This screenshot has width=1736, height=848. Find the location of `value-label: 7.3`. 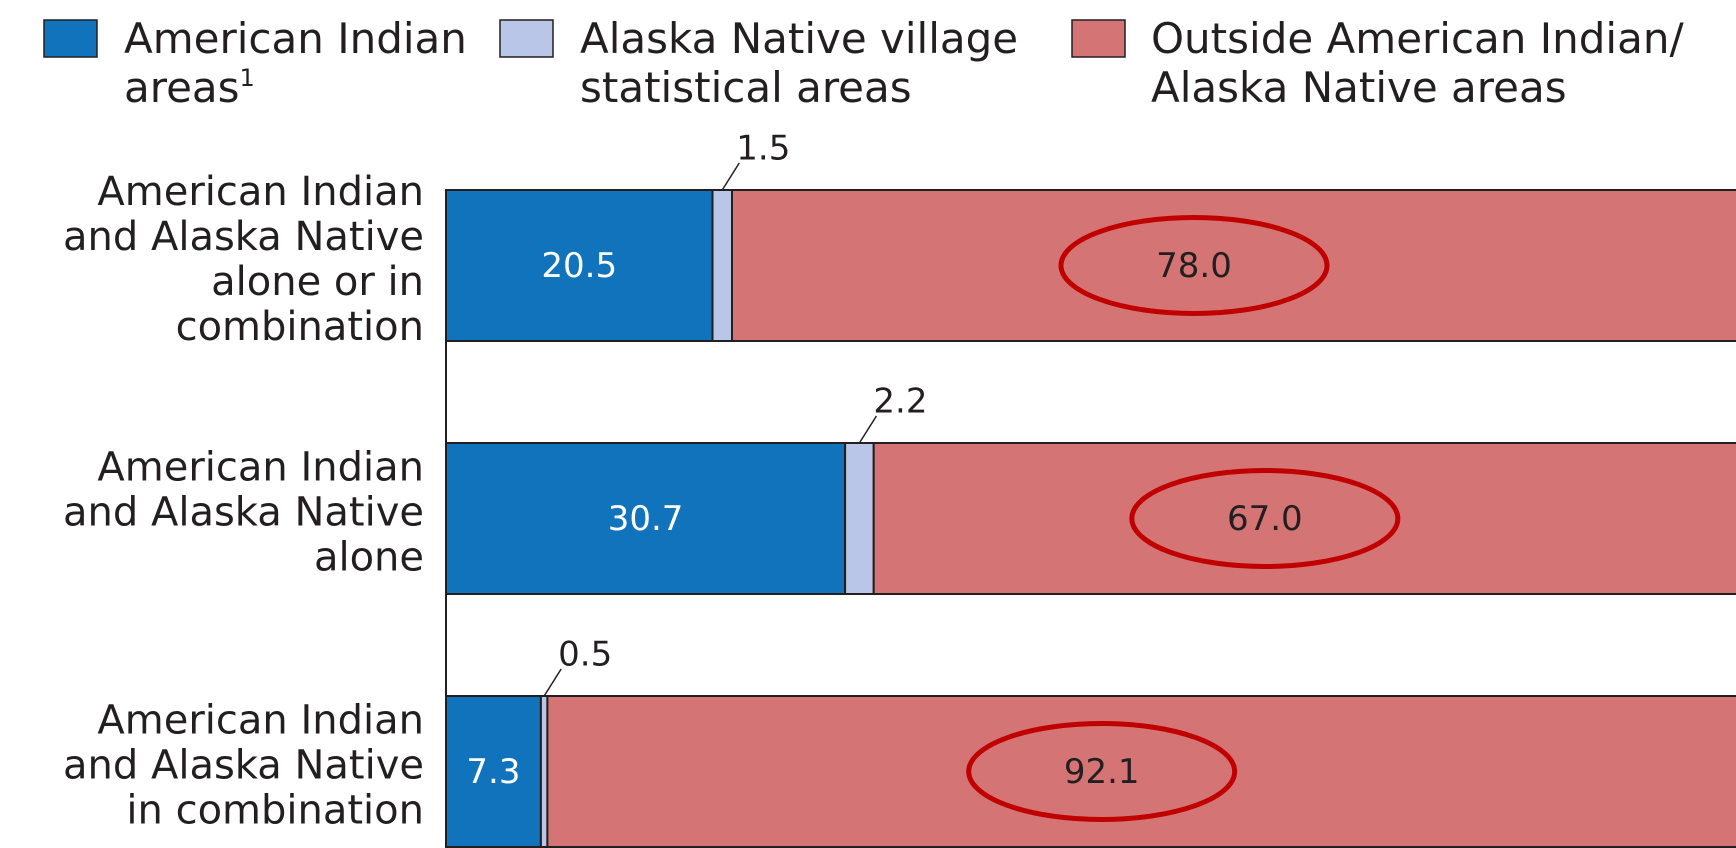

value-label: 7.3 is located at coordinates (493, 772).